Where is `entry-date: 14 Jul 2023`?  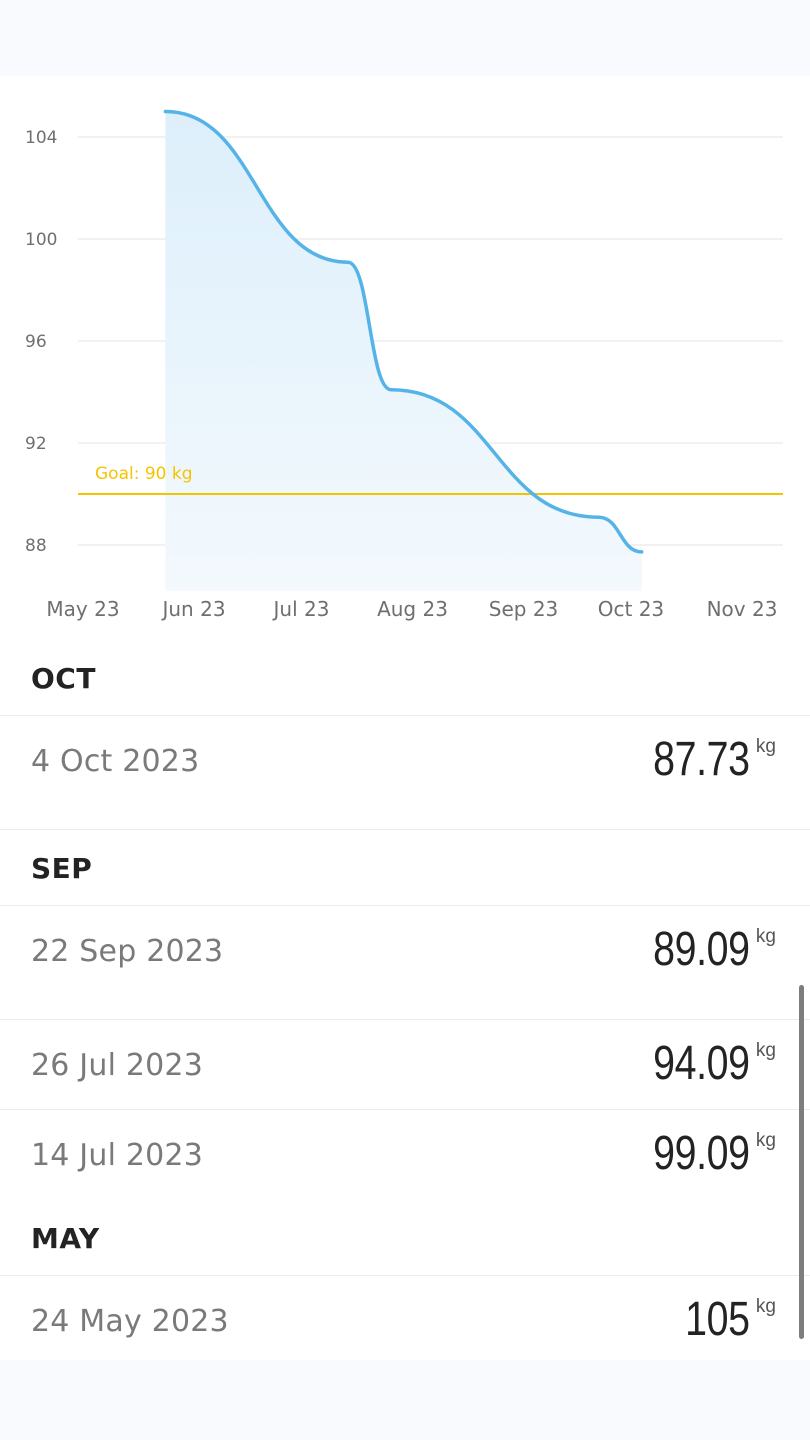 entry-date: 14 Jul 2023 is located at coordinates (117, 1155).